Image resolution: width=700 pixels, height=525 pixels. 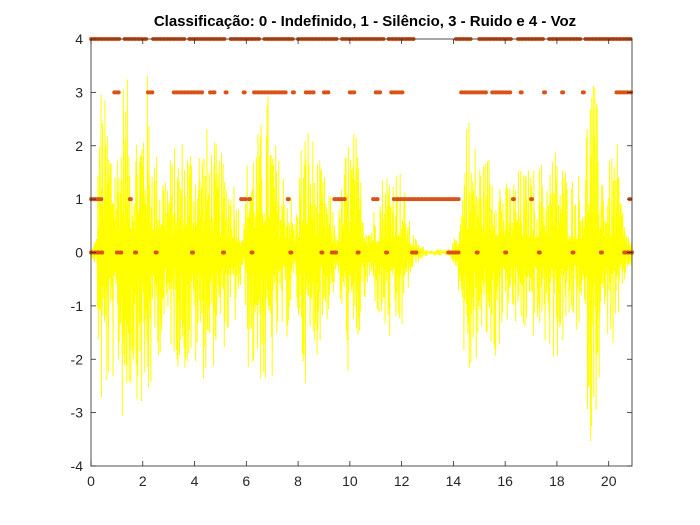 What do you see at coordinates (505, 481) in the screenshot?
I see `x-tick-label: 16` at bounding box center [505, 481].